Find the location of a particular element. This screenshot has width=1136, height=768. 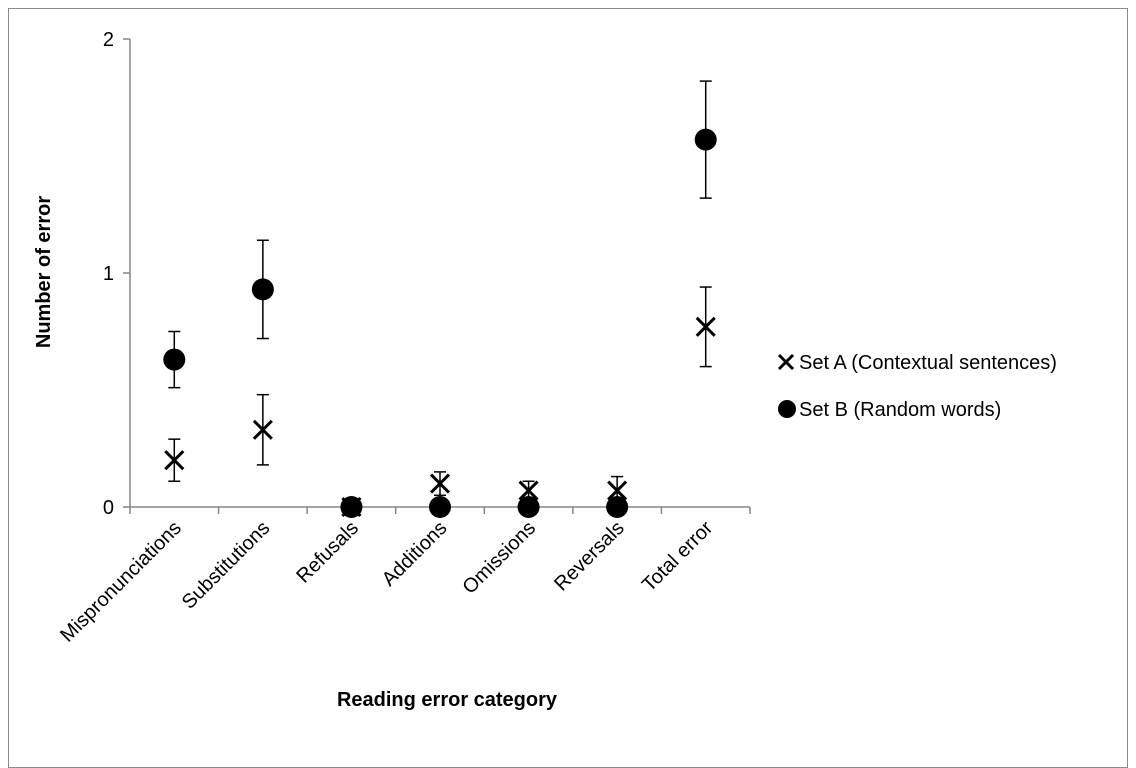

legend-circle-glyph is located at coordinates (787, 409).